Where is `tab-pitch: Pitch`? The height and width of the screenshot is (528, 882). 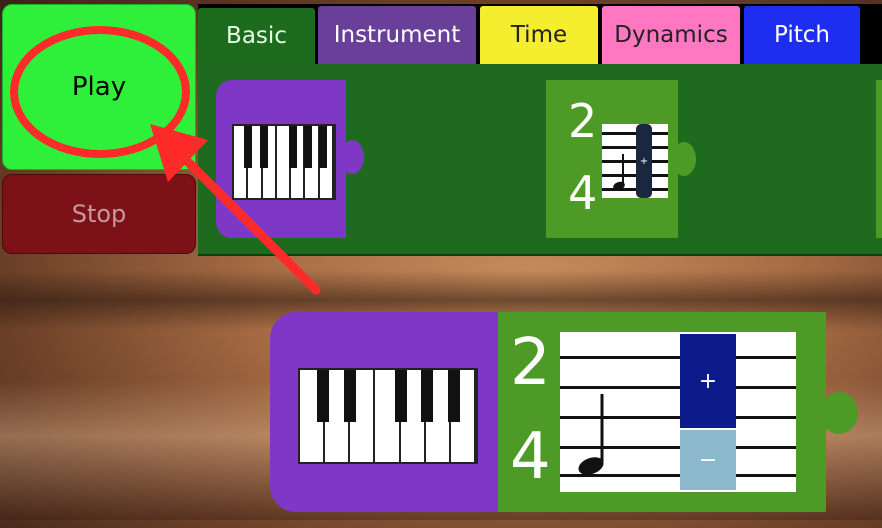 tab-pitch: Pitch is located at coordinates (802, 35).